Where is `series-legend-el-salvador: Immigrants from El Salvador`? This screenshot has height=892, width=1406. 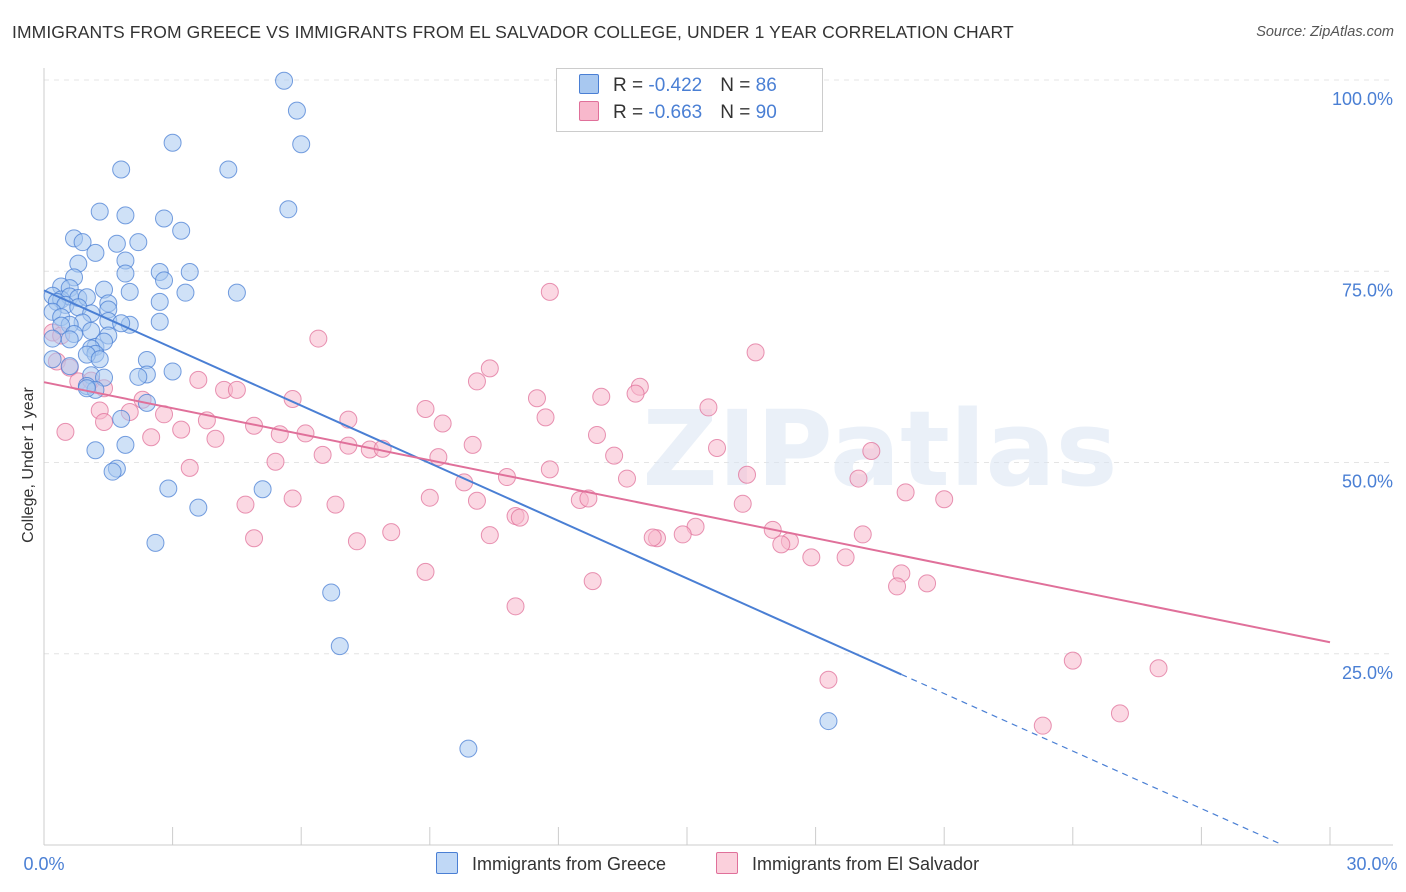
series-legend-el-salvador: Immigrants from El Salvador is located at coordinates (847, 863).